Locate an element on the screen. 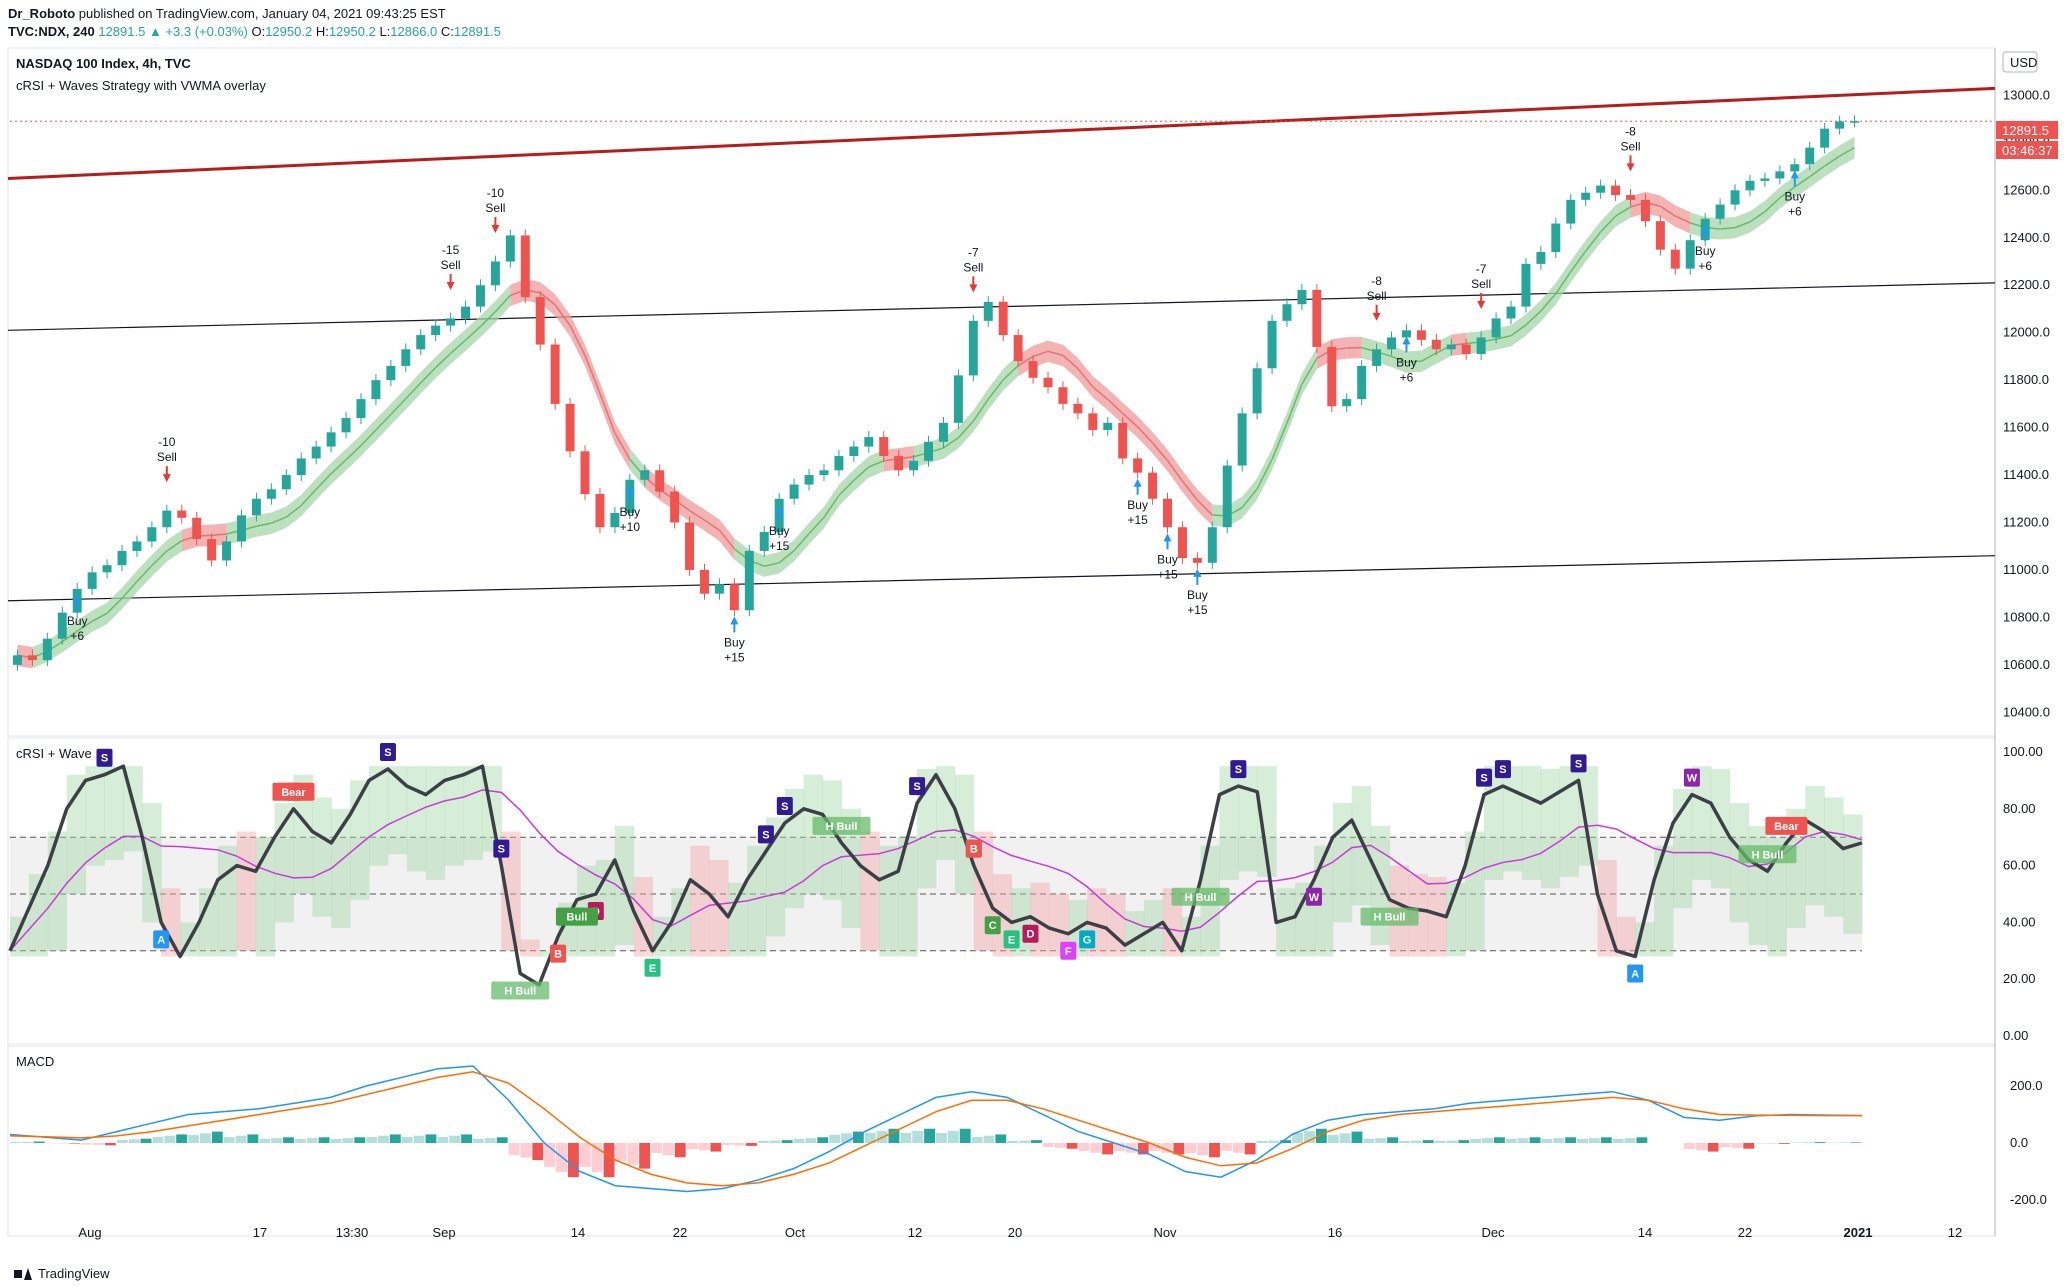 The height and width of the screenshot is (1287, 2072). last-price: 12891.5 is located at coordinates (122, 31).